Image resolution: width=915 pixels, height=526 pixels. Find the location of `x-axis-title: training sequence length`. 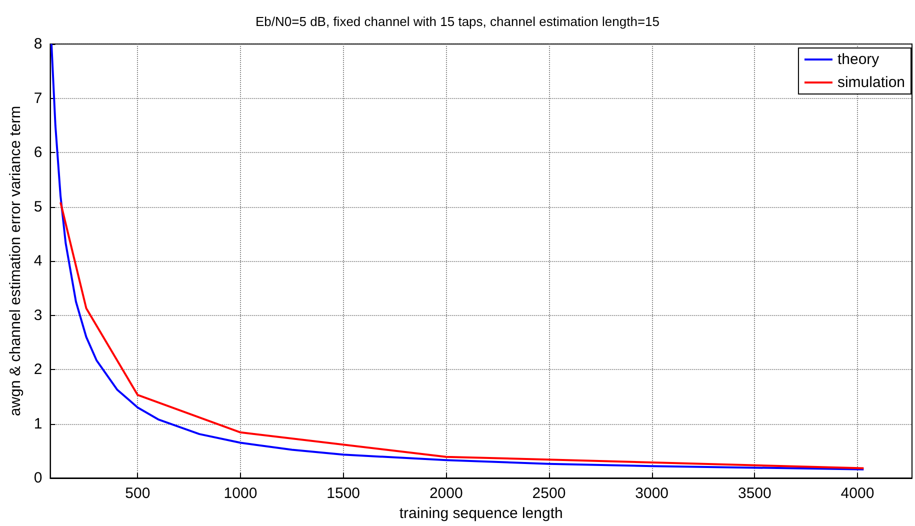

x-axis-title: training sequence length is located at coordinates (481, 513).